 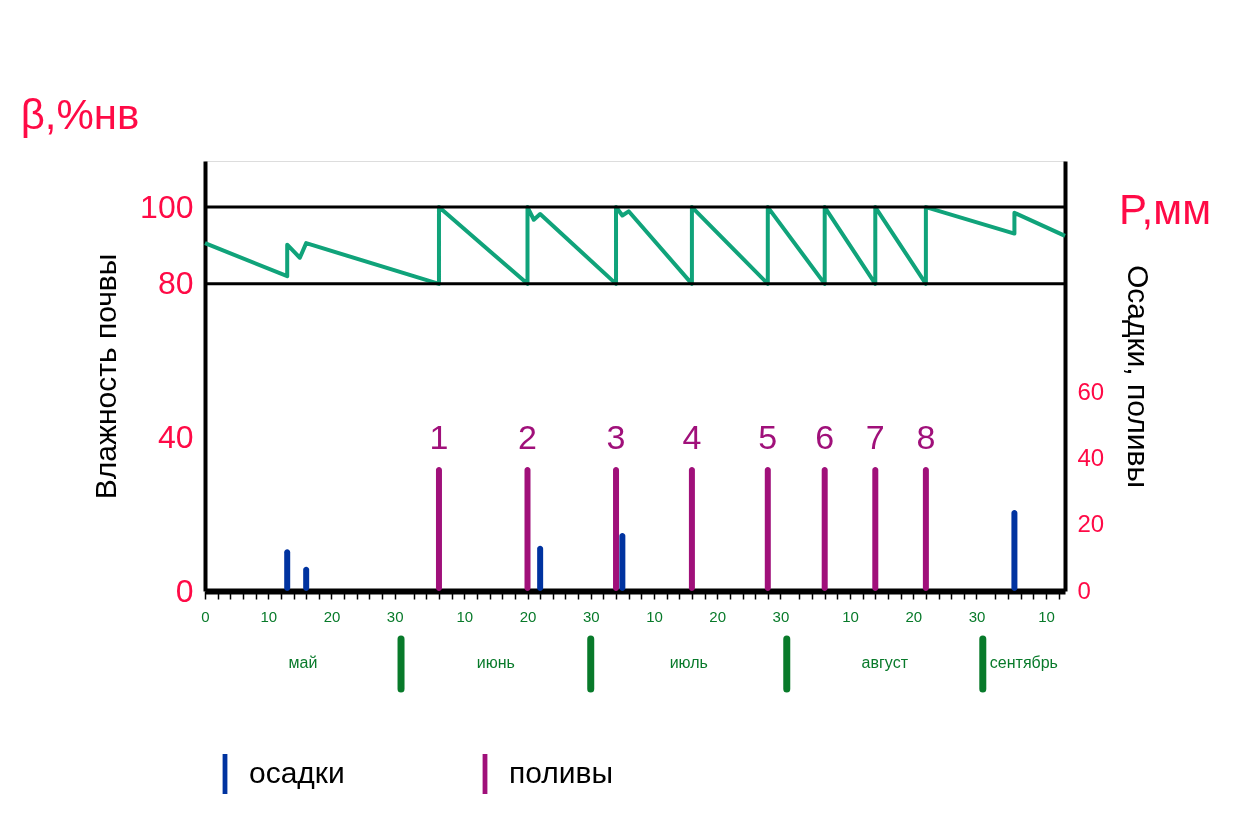 I want to click on annotation: 8, so click(x=926, y=436).